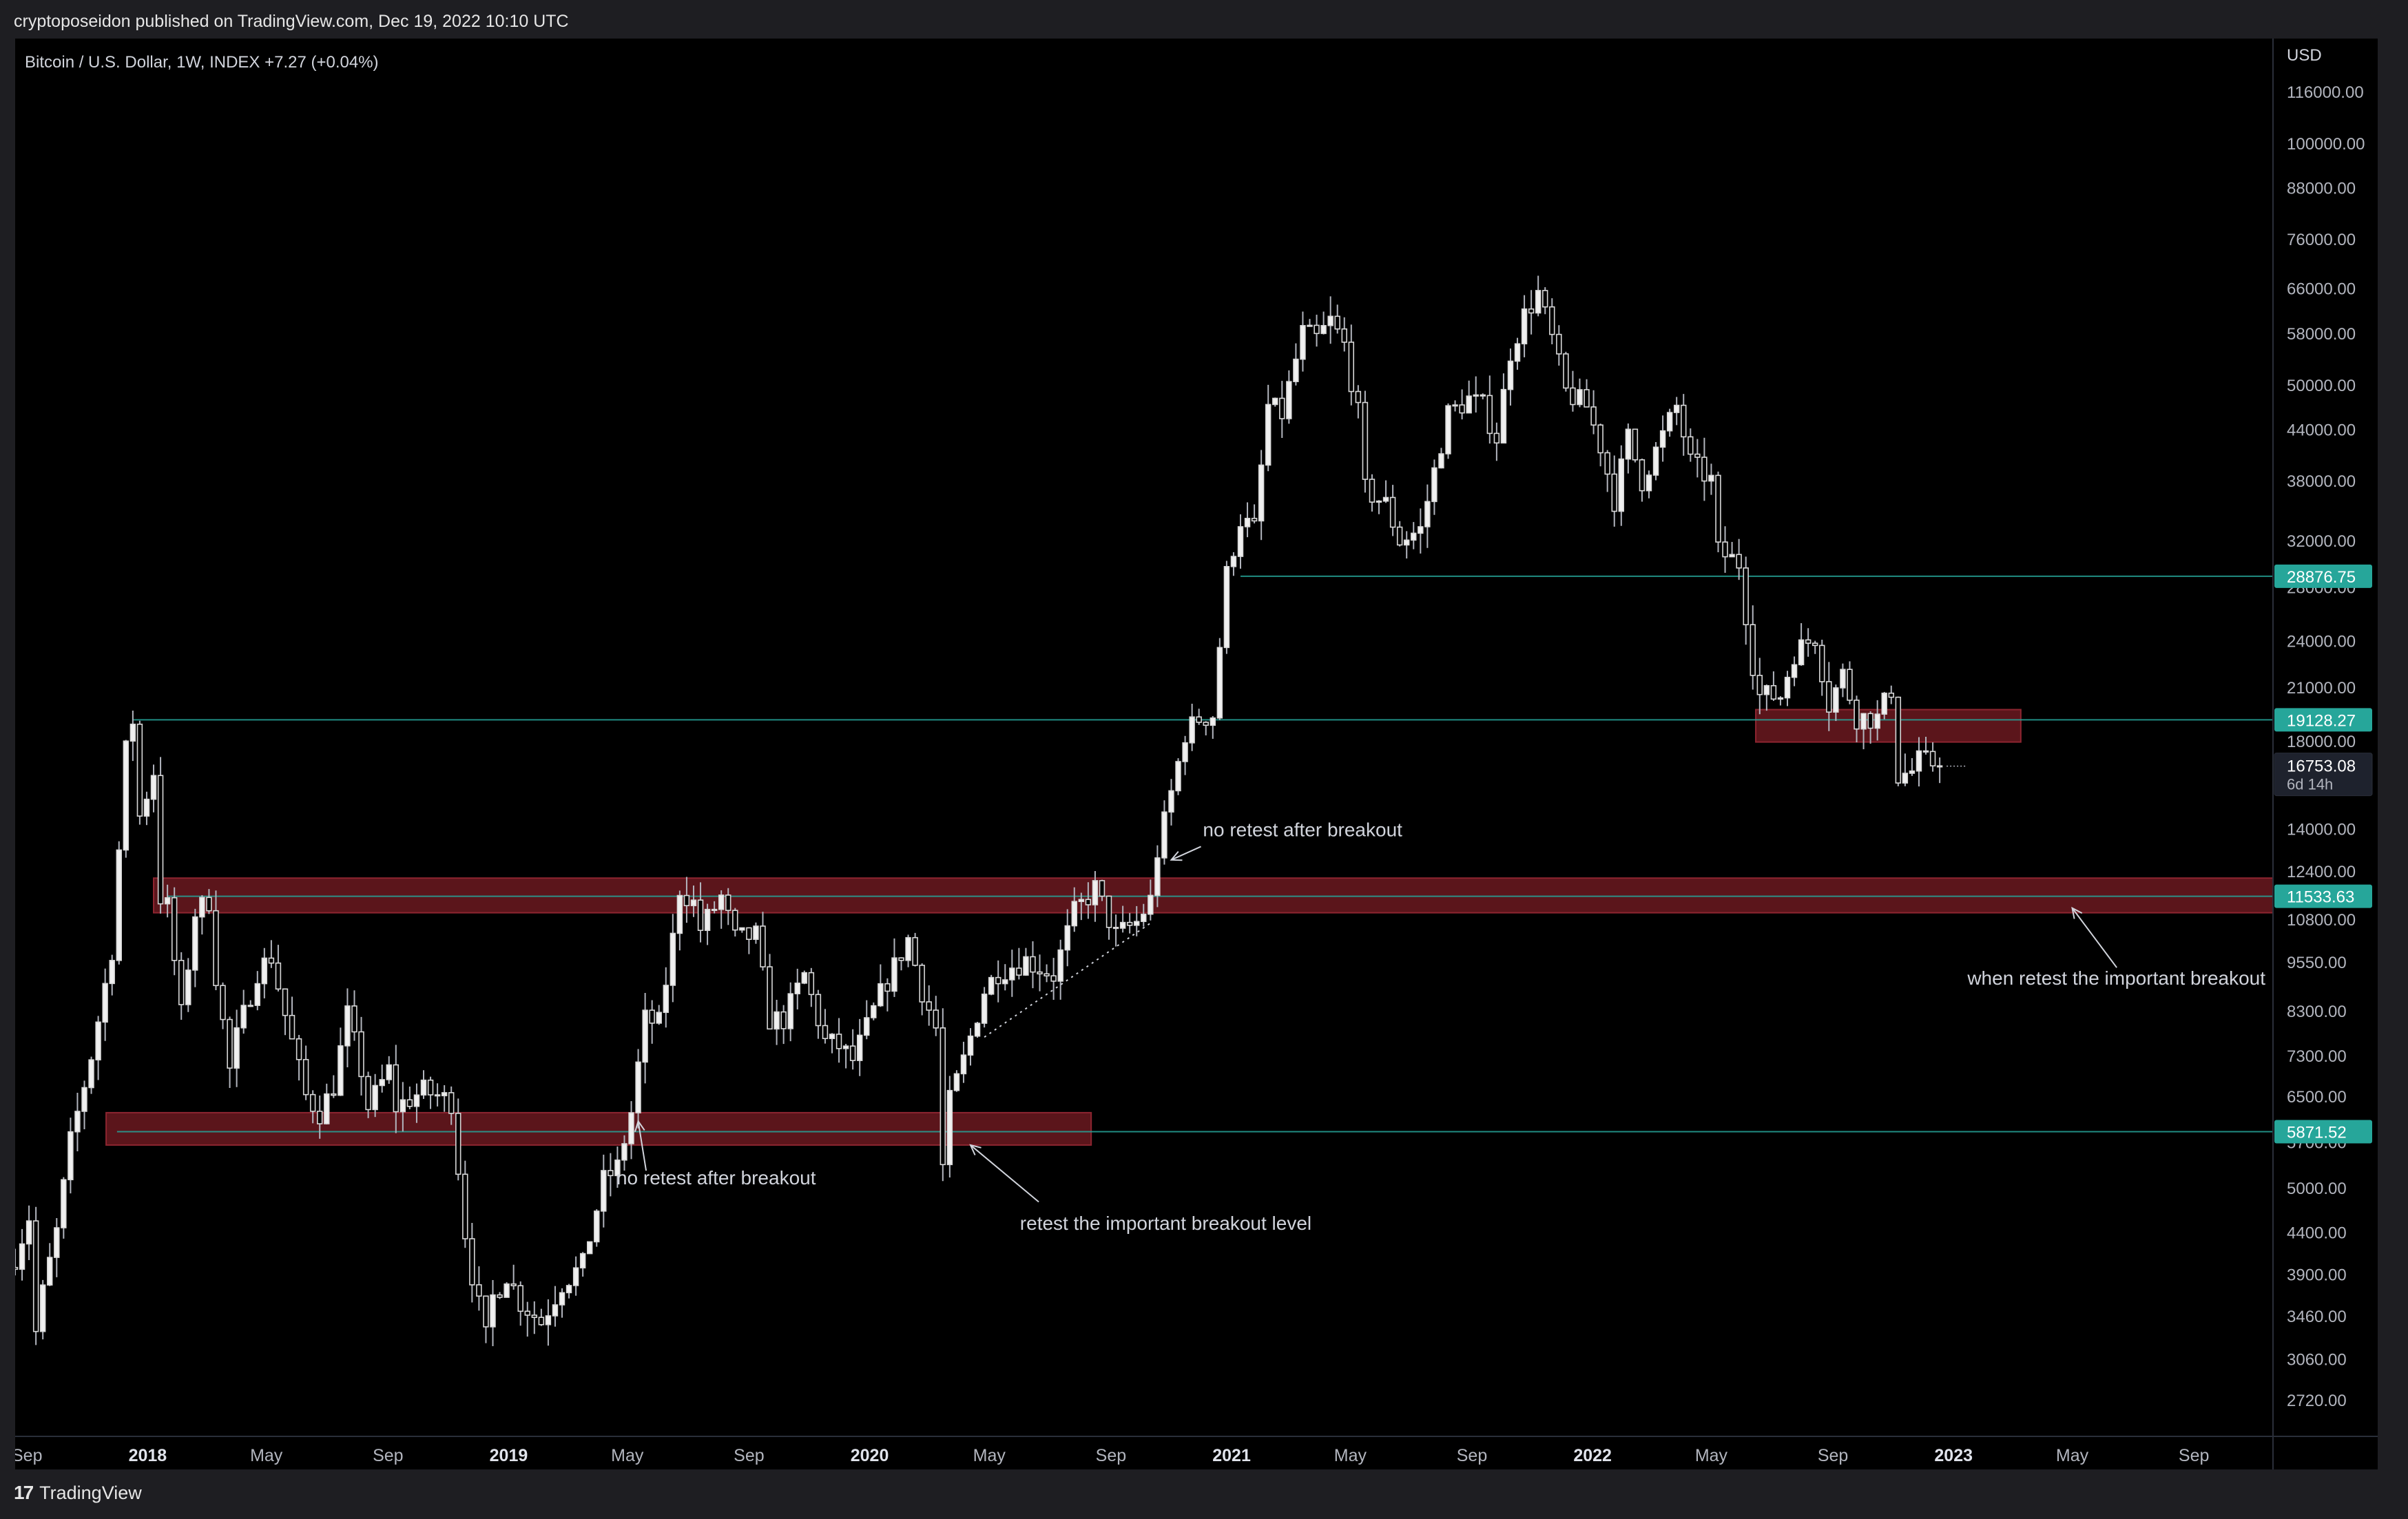 The image size is (2408, 1519). I want to click on price-tick: 6500.00, so click(2317, 1097).